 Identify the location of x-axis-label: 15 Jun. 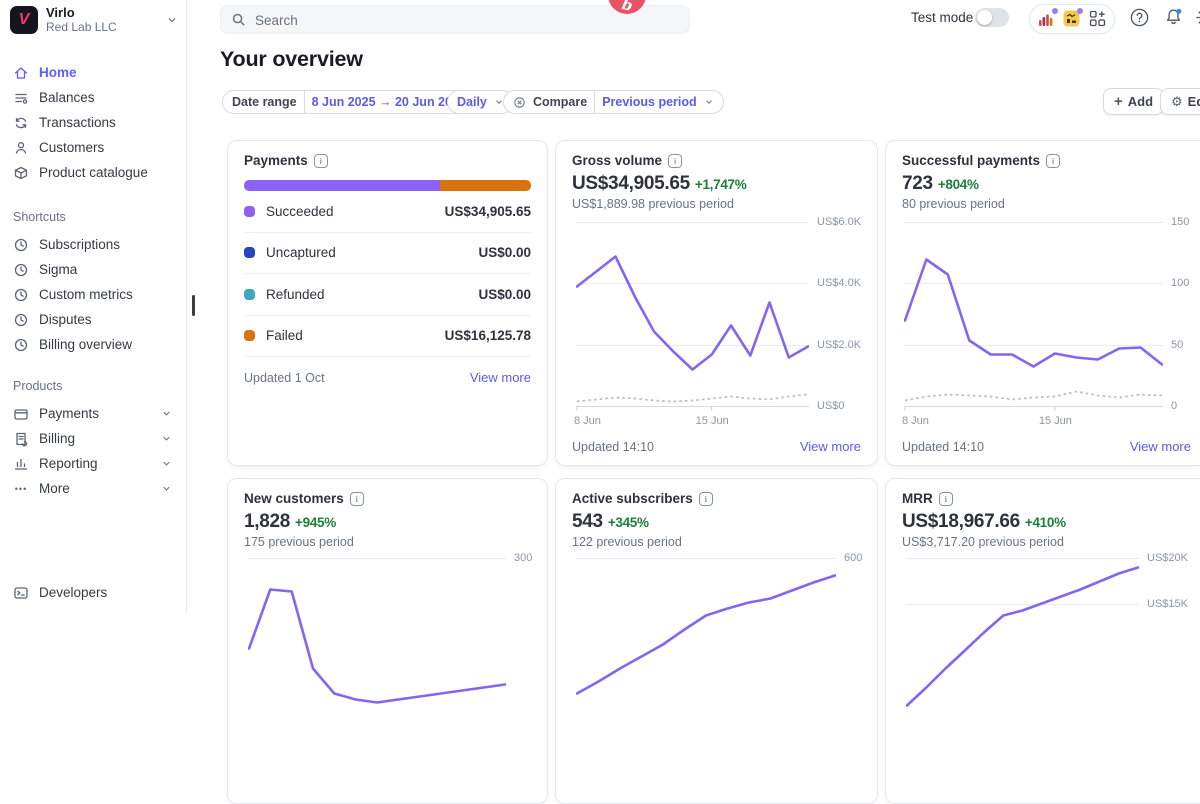
(1055, 421).